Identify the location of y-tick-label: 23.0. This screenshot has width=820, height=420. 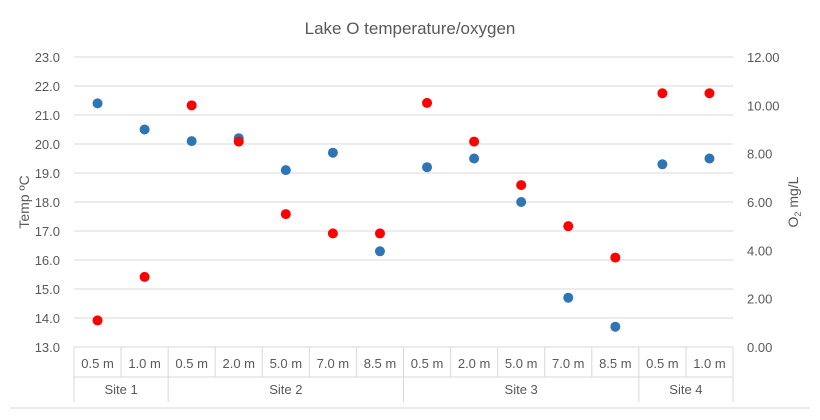
(47, 57).